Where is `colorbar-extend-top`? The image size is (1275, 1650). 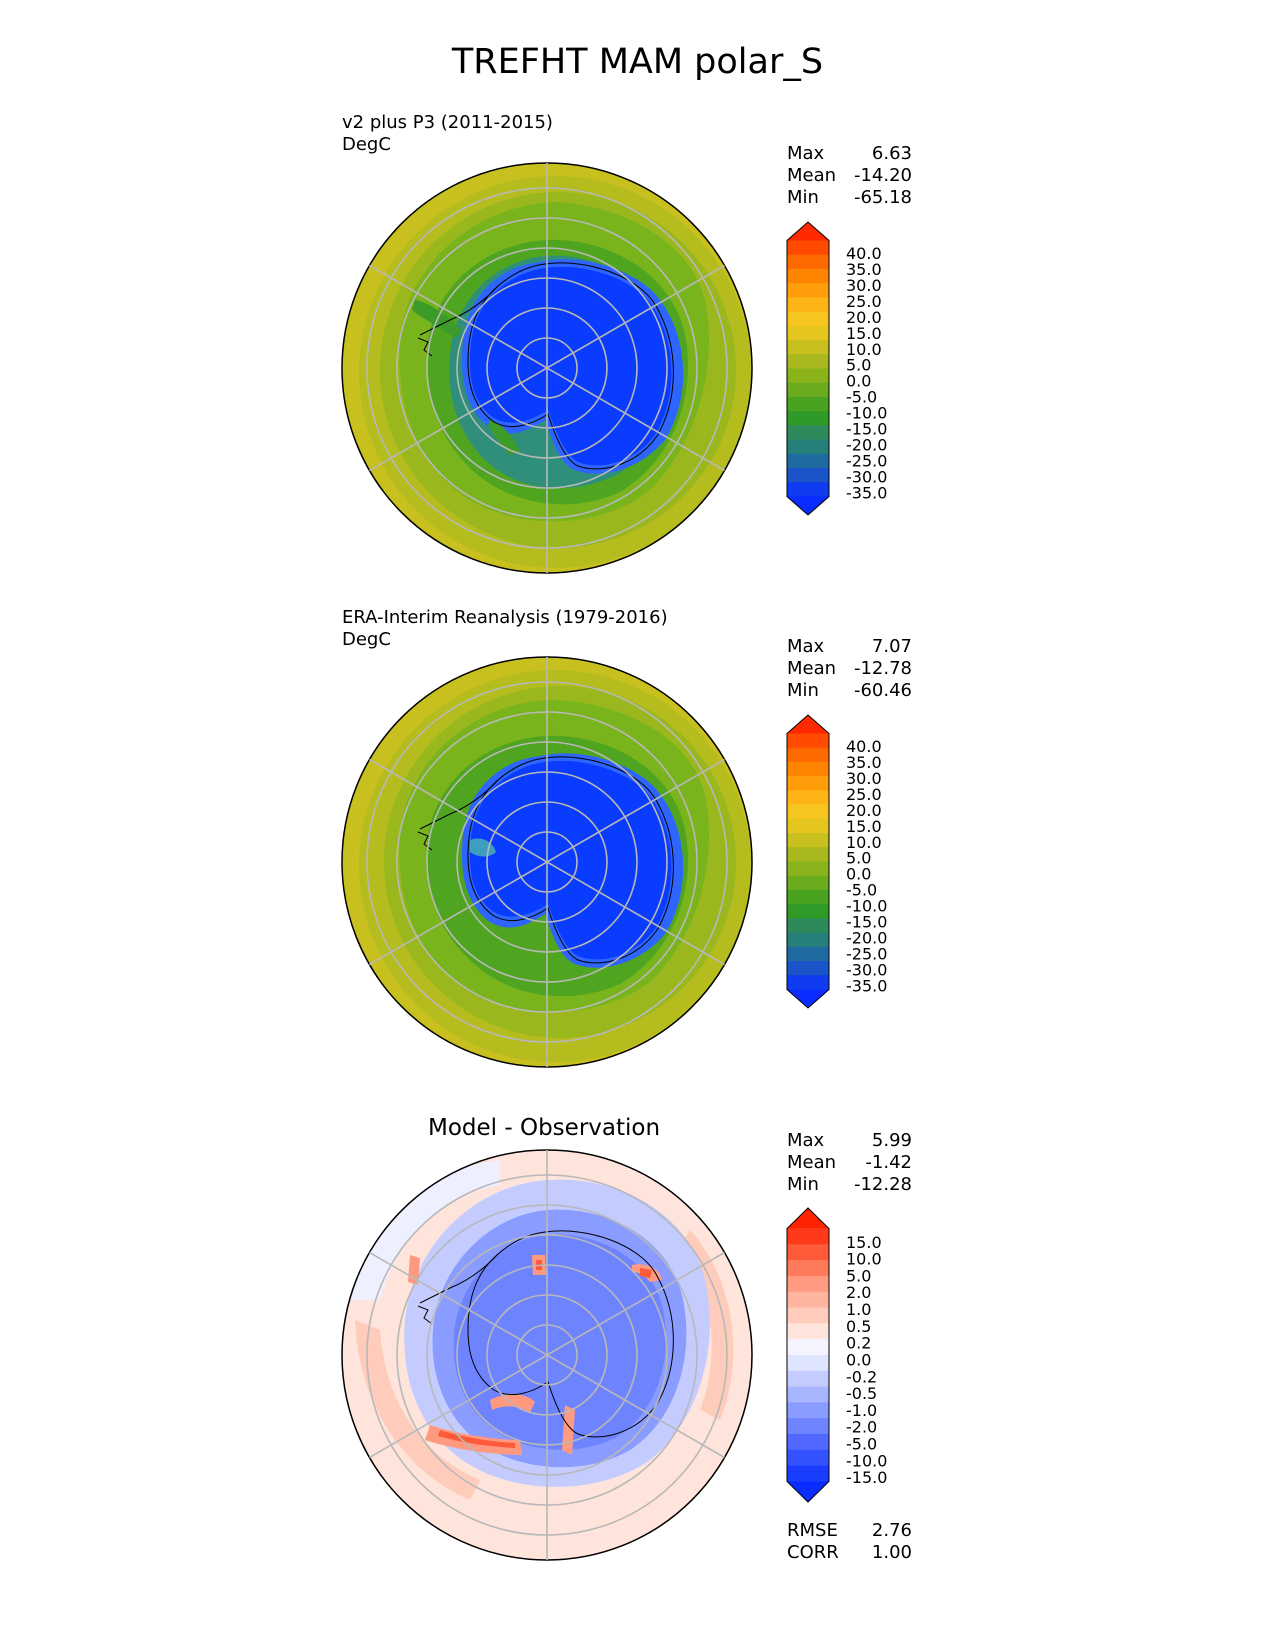 colorbar-extend-top is located at coordinates (808, 1218).